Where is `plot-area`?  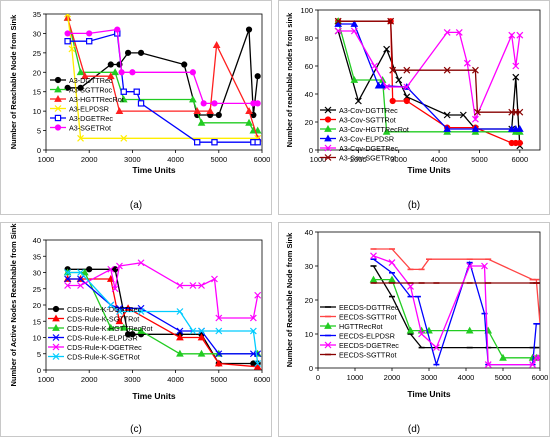 plot-area is located at coordinates (154, 82).